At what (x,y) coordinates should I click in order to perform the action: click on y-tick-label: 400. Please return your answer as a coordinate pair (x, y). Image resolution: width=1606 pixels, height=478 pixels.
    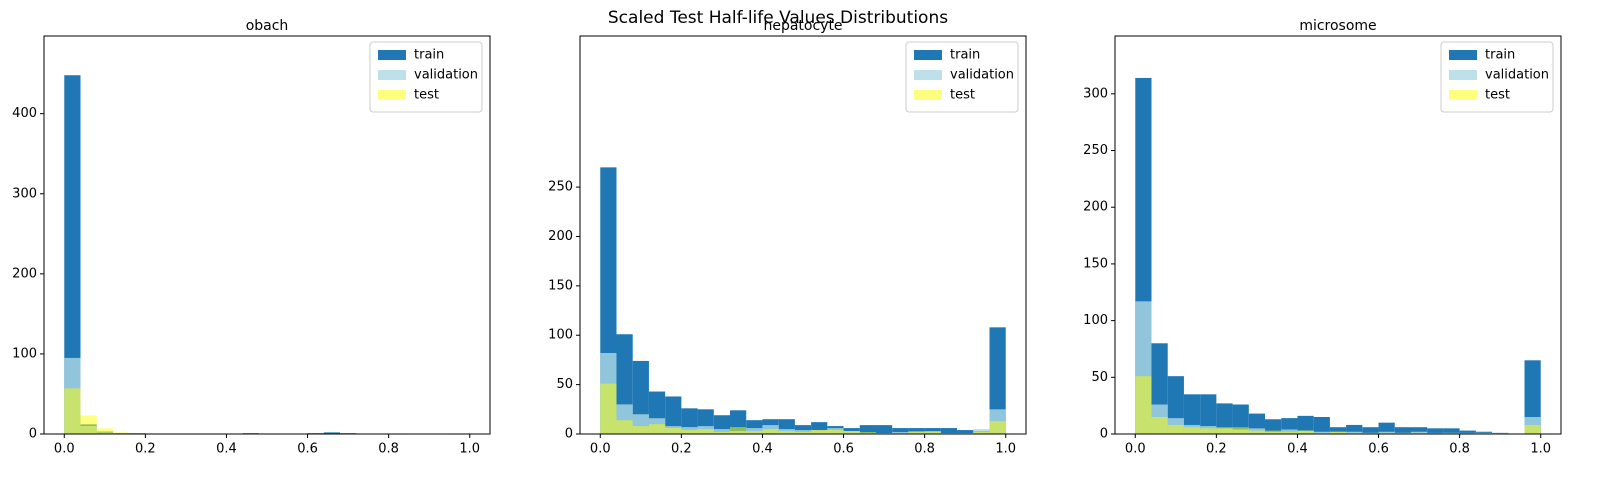
    Looking at the image, I should click on (24, 113).